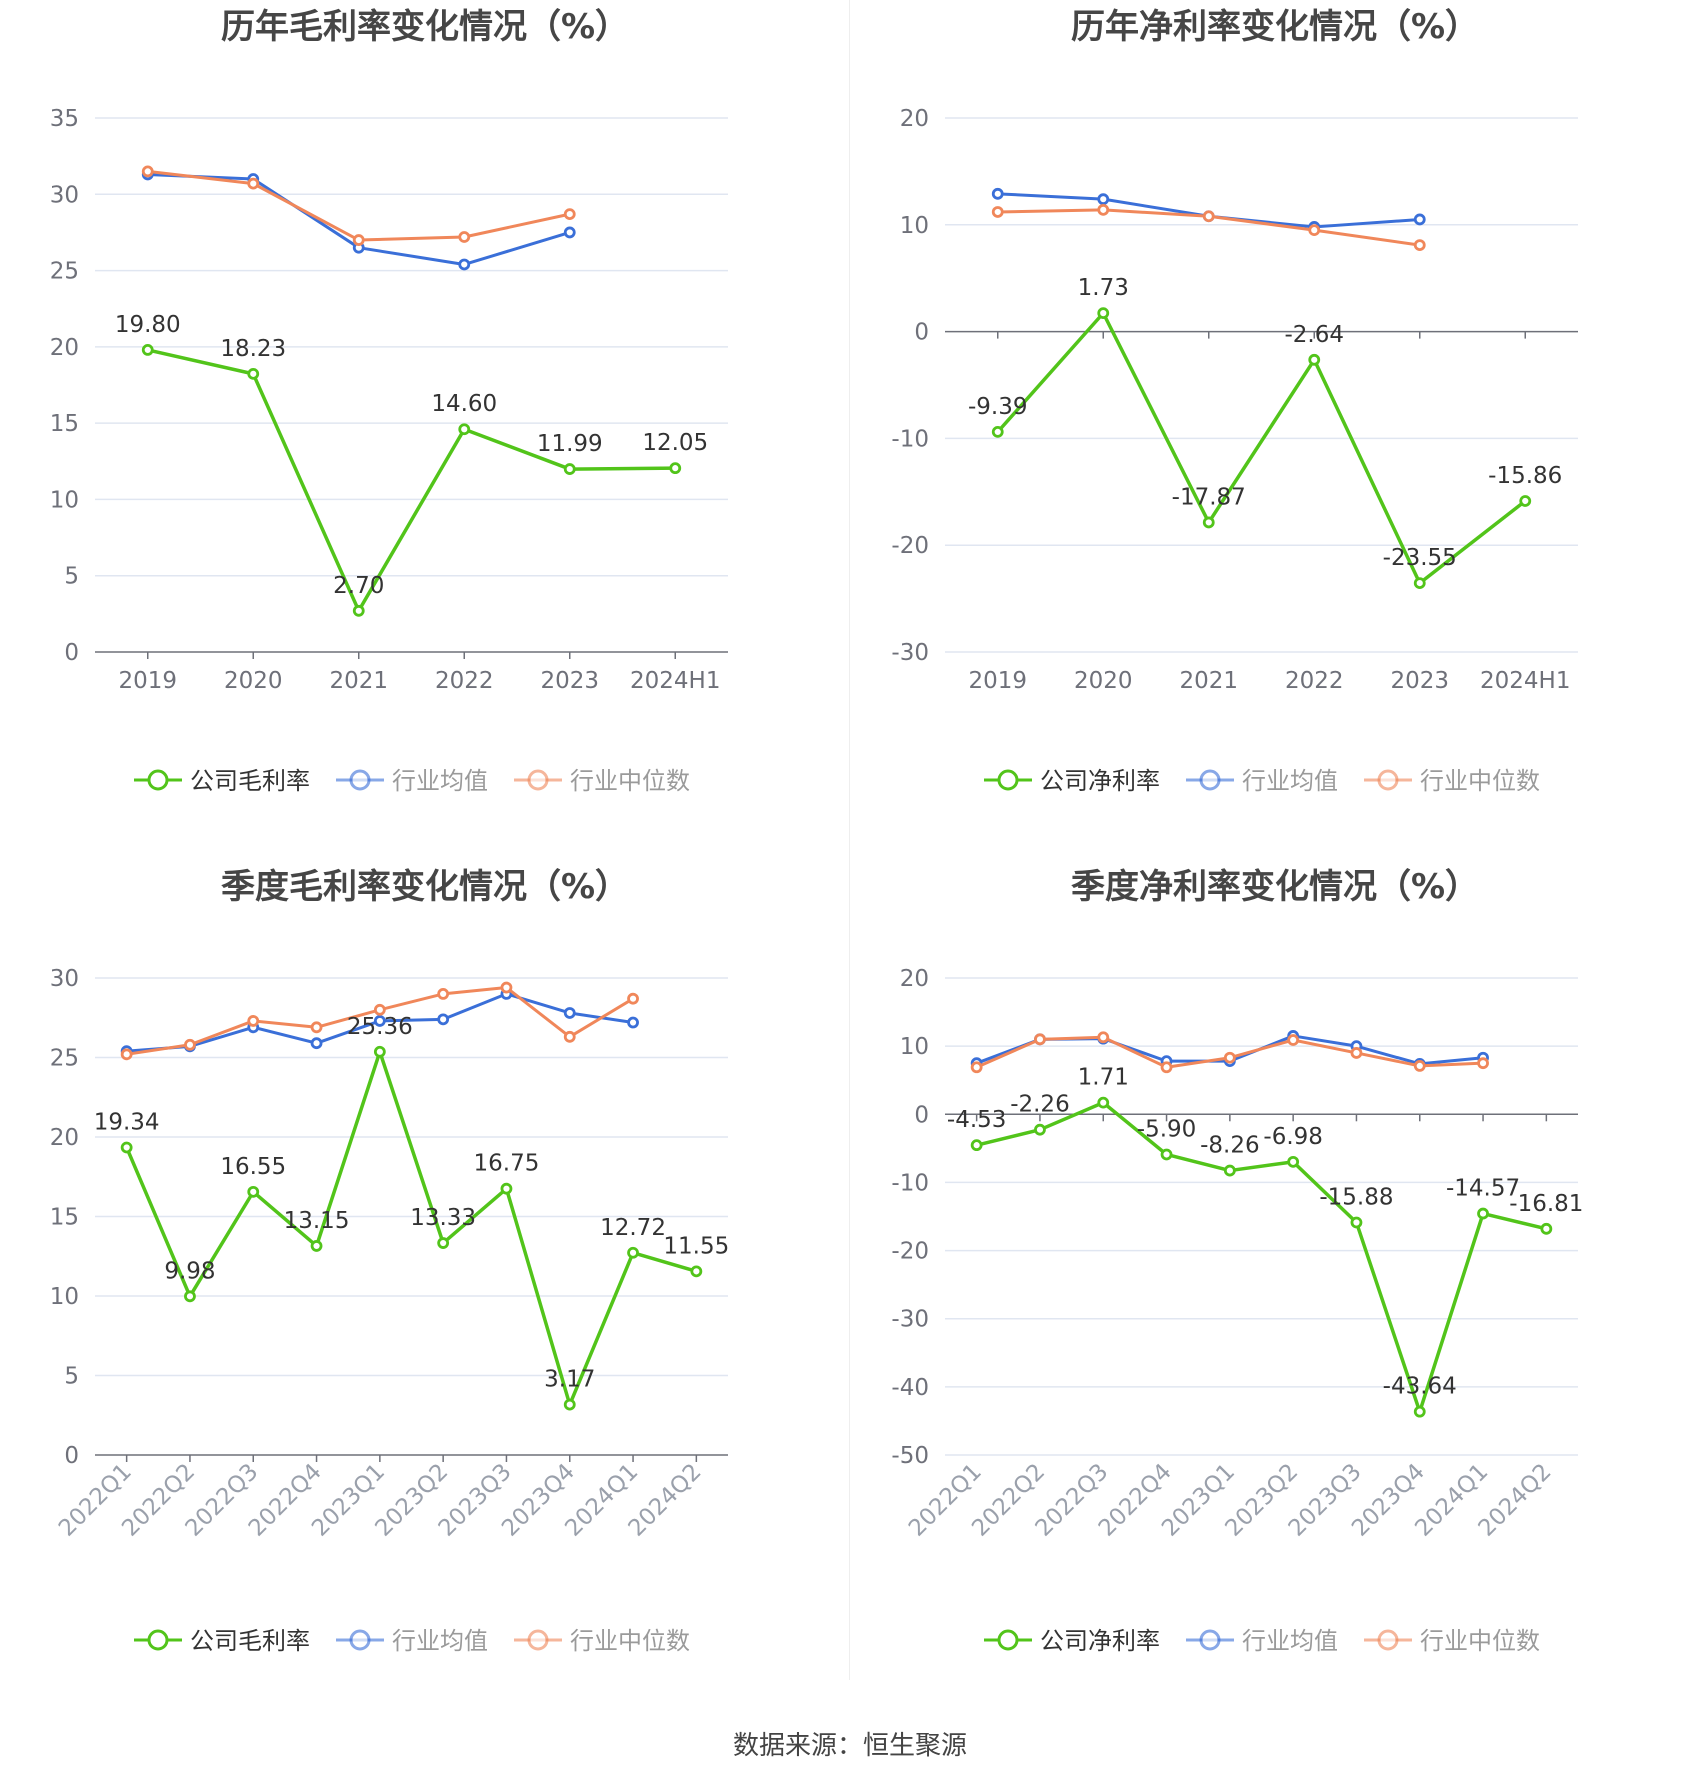 The height and width of the screenshot is (1782, 1700). Describe the element at coordinates (910, 1456) in the screenshot. I see `y-tick-label: -50` at that location.